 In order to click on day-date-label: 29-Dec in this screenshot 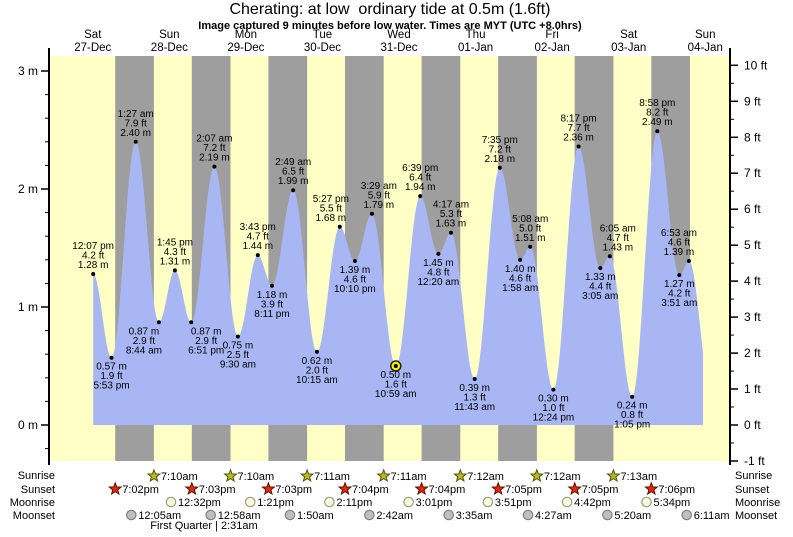, I will do `click(245, 48)`.